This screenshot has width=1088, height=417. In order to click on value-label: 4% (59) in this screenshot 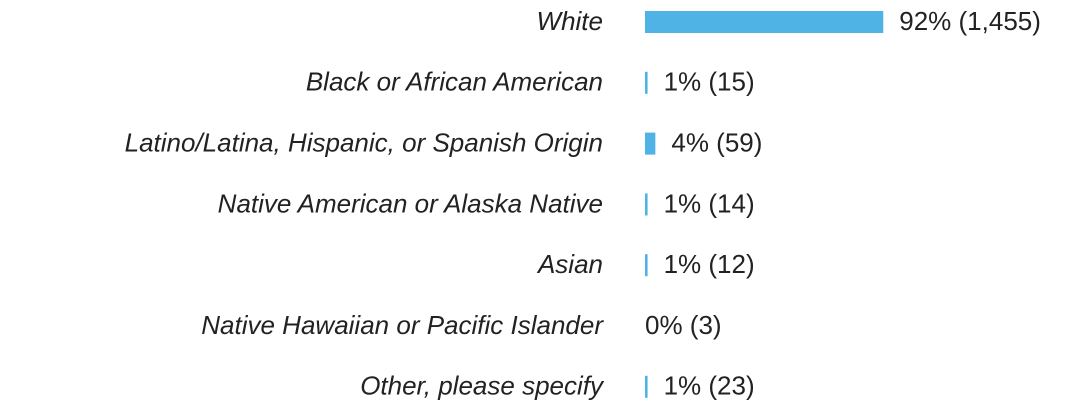, I will do `click(716, 142)`.